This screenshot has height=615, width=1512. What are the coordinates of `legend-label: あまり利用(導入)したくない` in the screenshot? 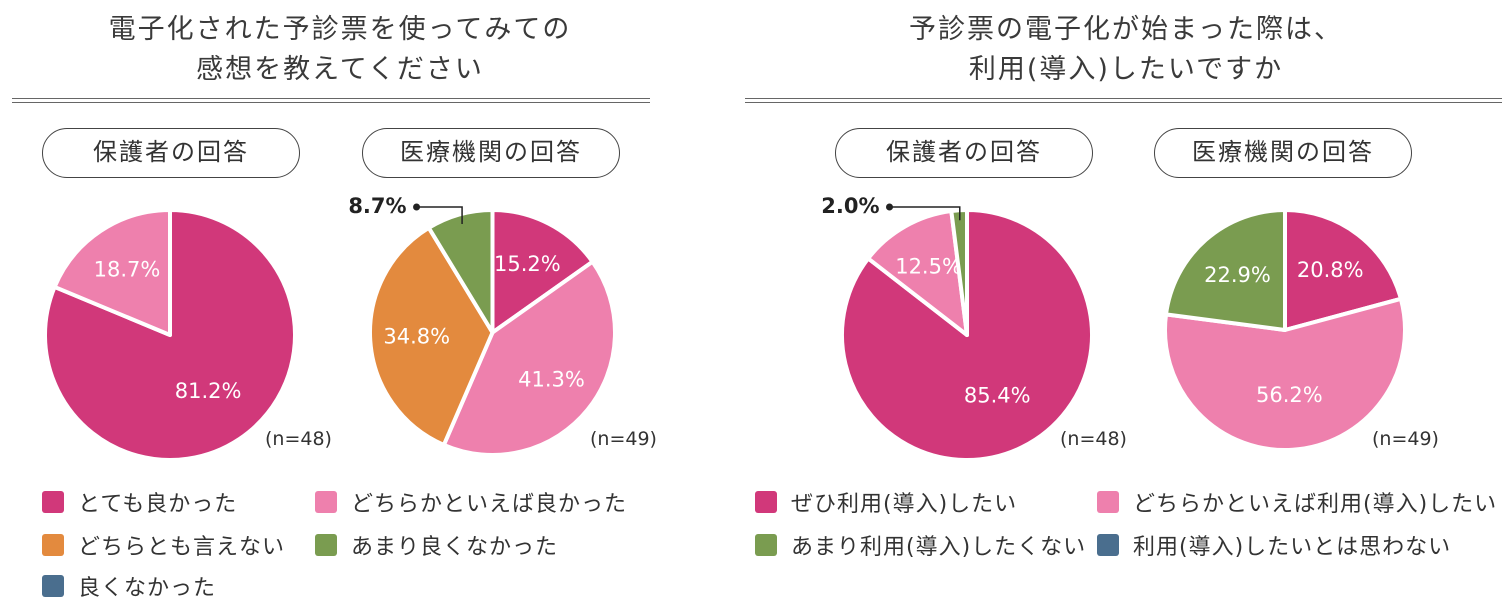 It's located at (939, 547).